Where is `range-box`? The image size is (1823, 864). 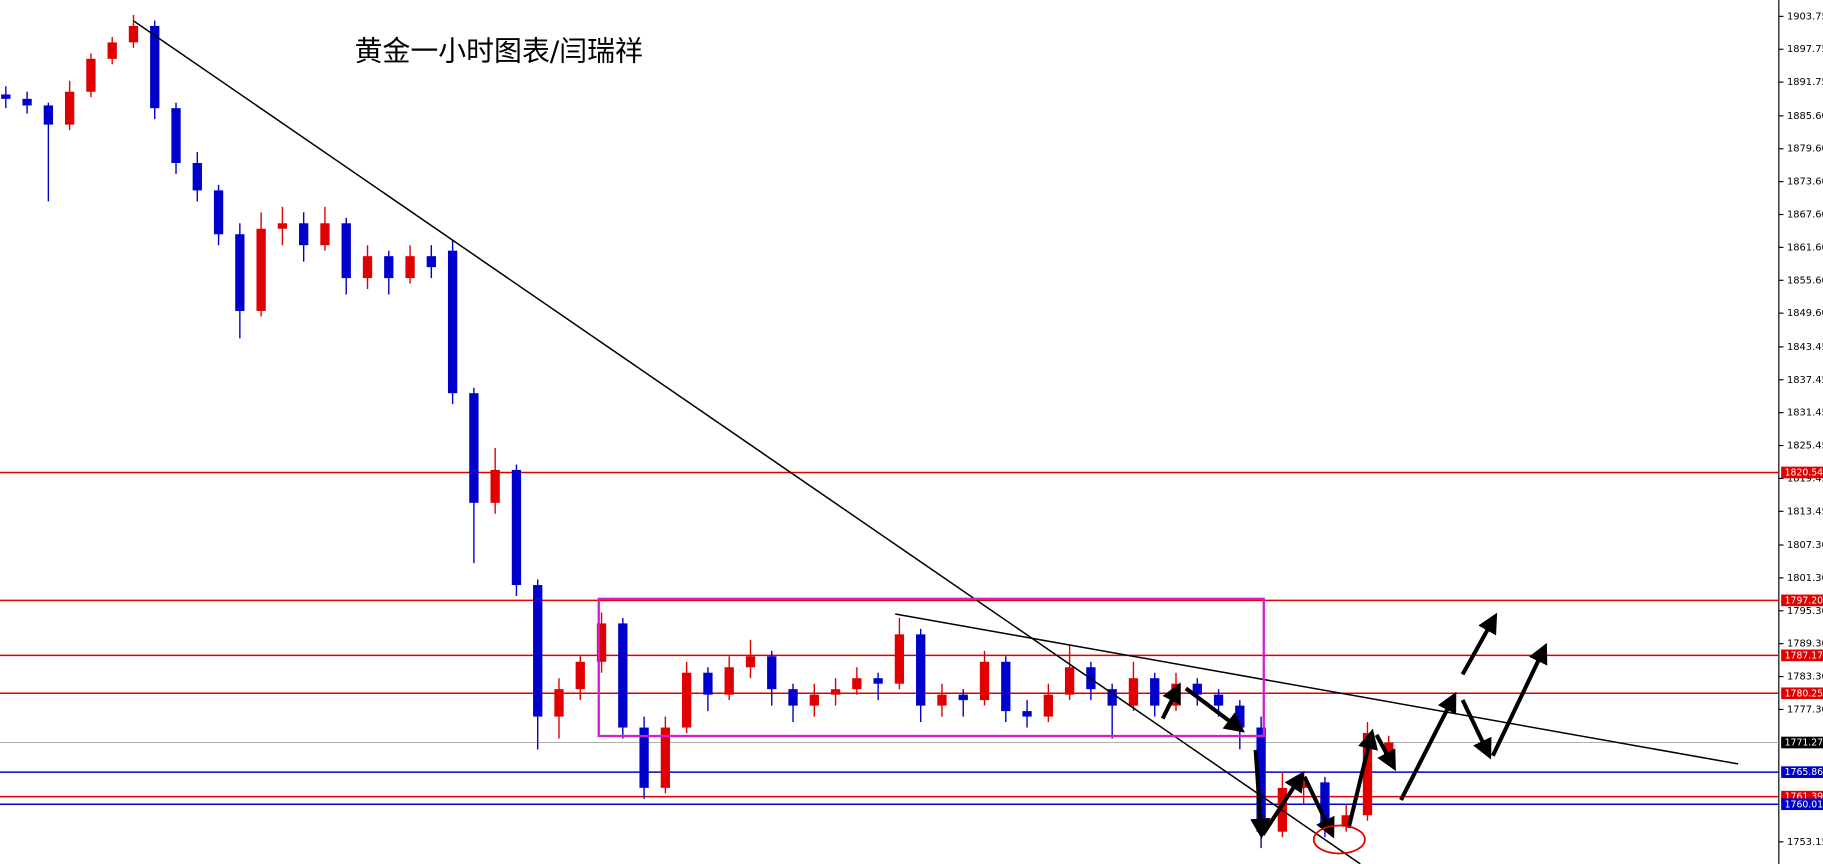 range-box is located at coordinates (931, 667).